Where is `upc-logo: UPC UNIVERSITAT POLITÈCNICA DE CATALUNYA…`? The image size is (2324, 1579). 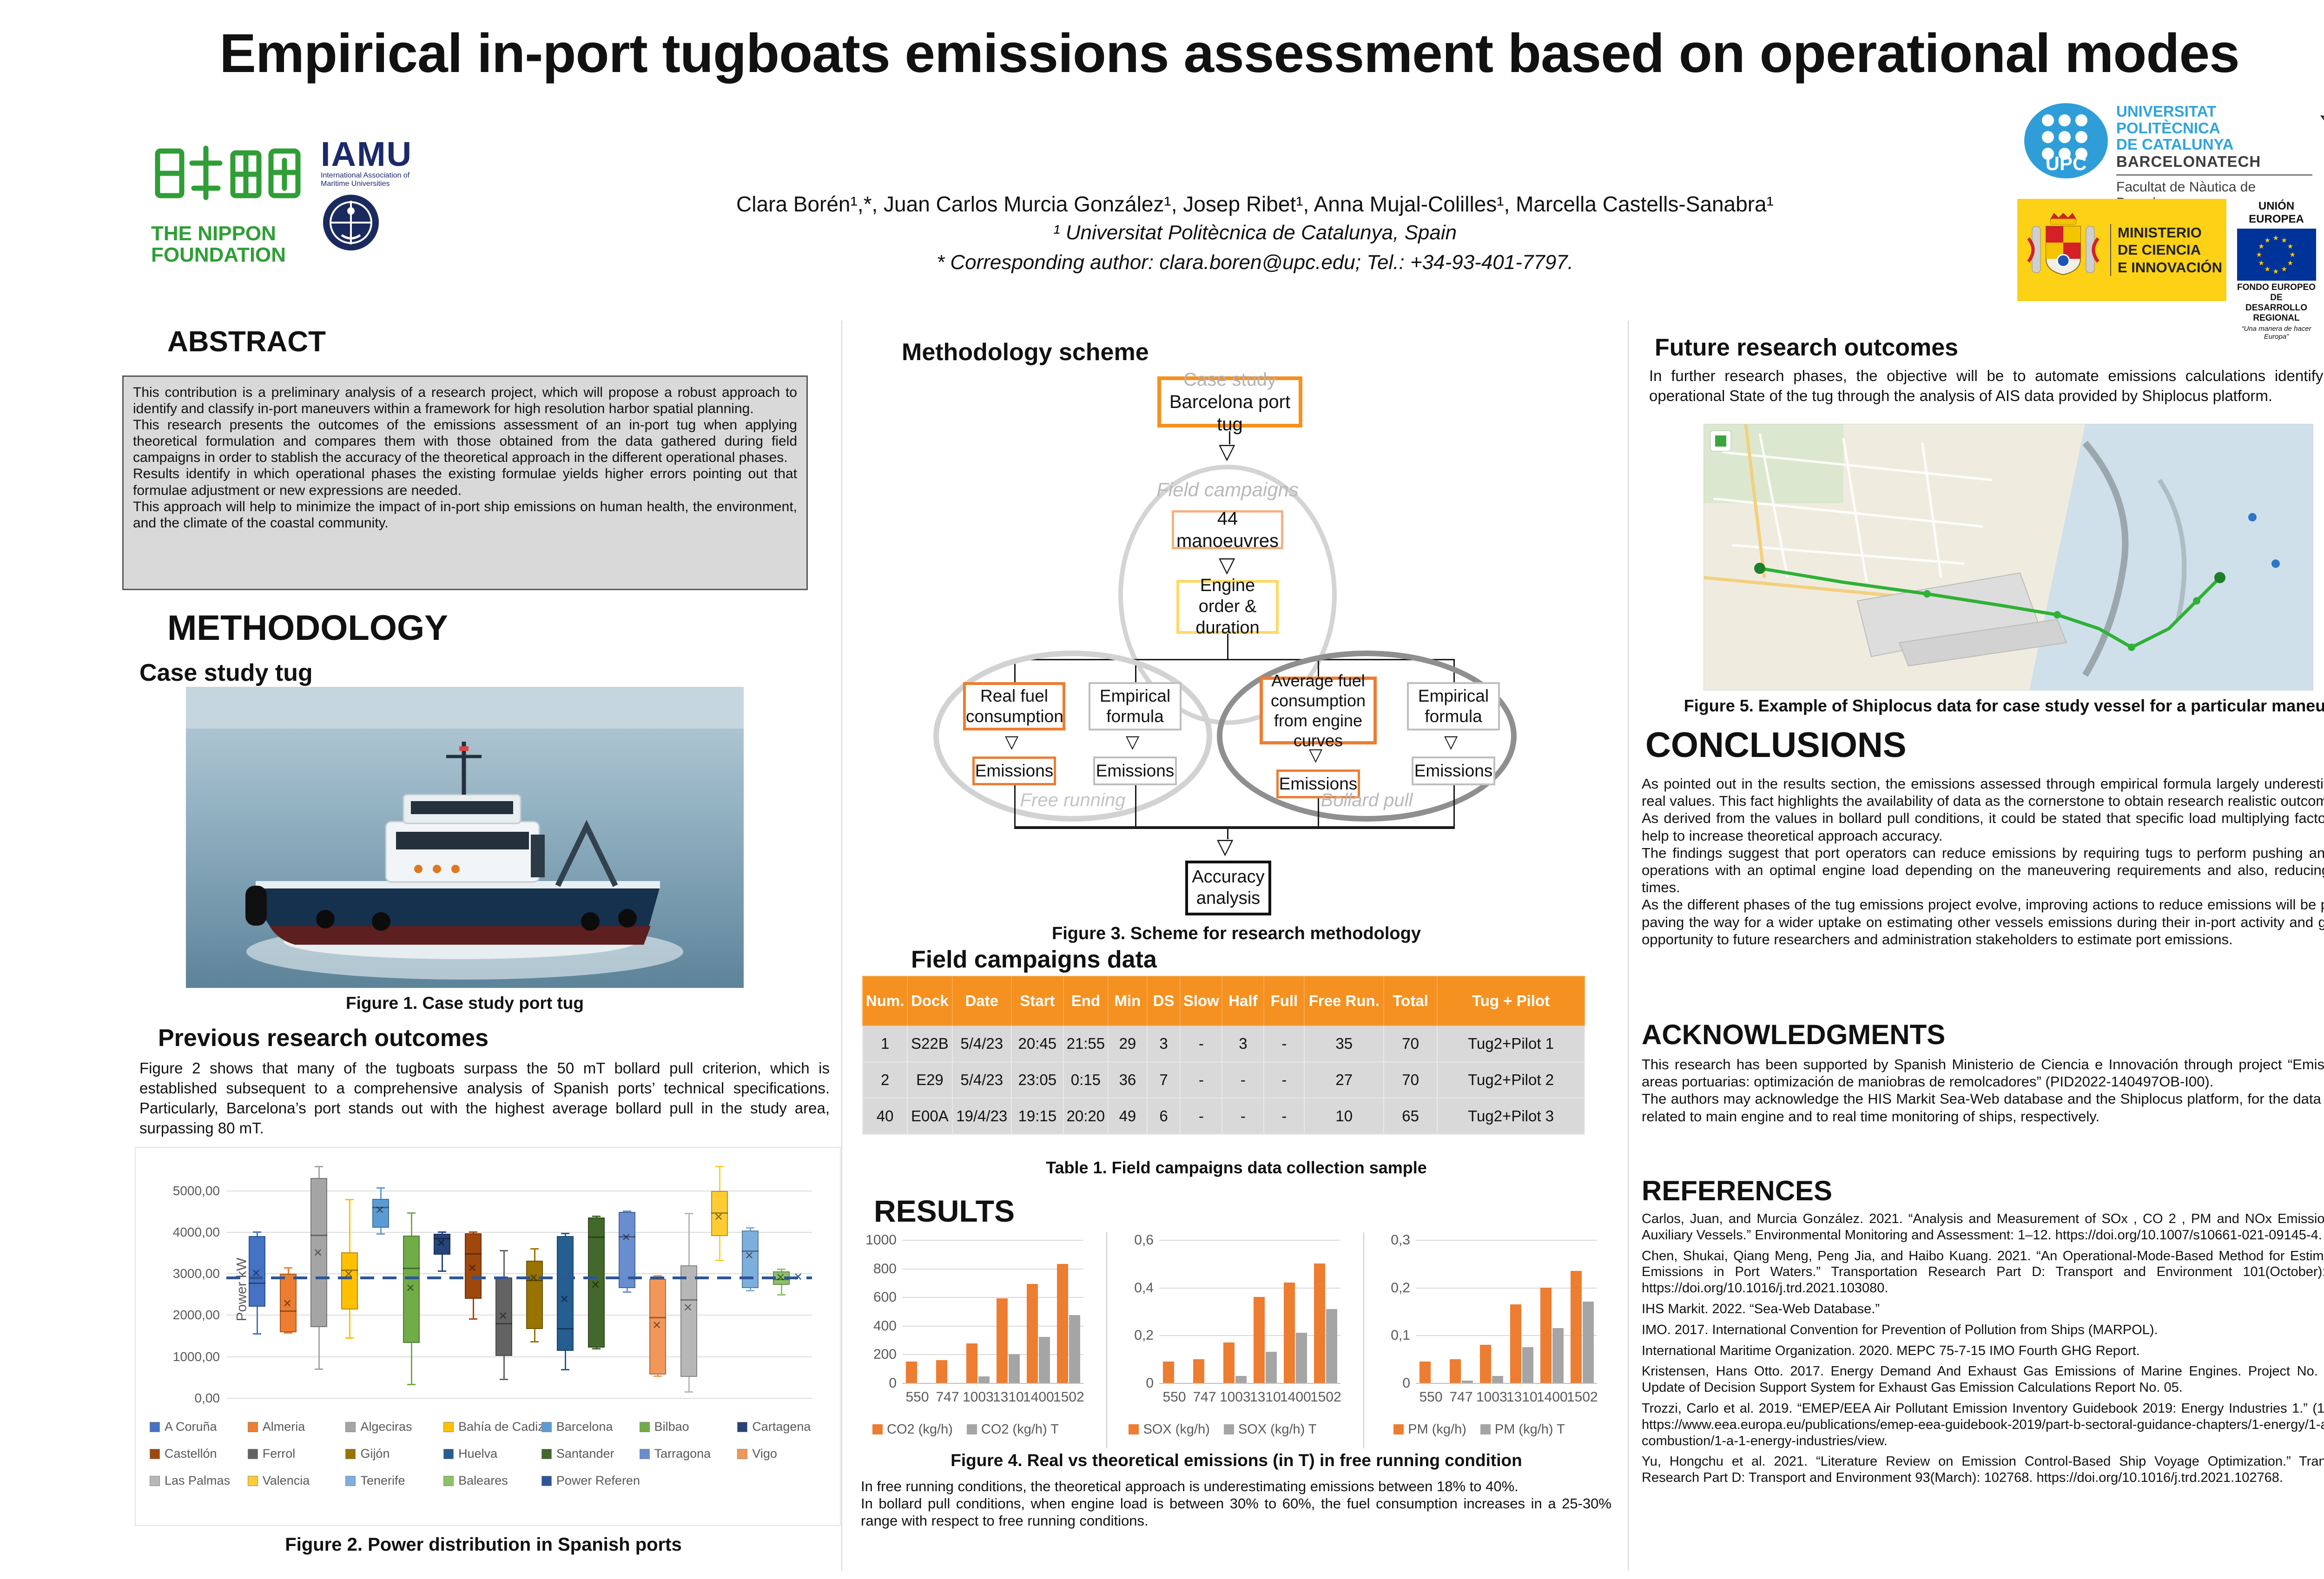 upc-logo: UPC UNIVERSITAT POLITÈCNICA DE CATALUNYA… is located at coordinates (2168, 157).